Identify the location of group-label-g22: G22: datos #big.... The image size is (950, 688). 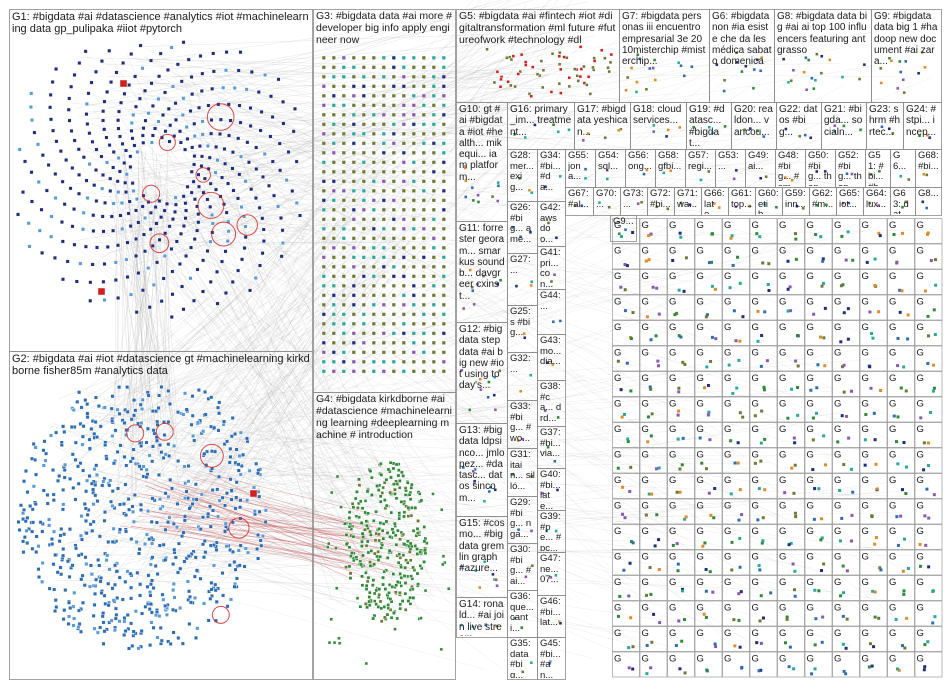
(798, 121).